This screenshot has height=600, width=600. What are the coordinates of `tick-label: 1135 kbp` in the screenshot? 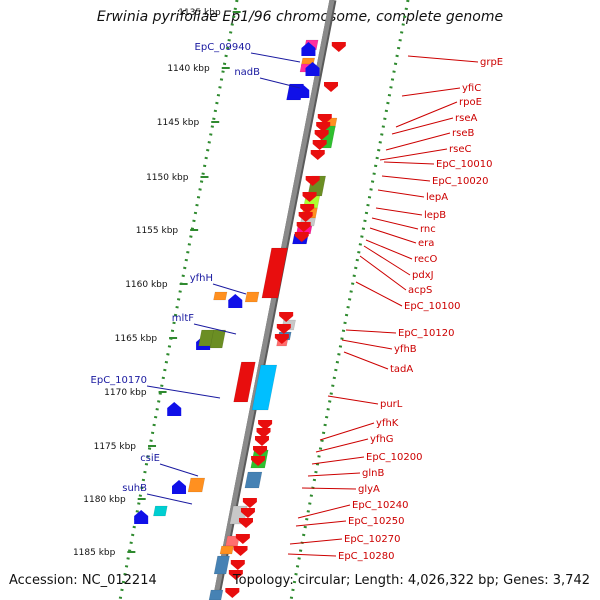 It's located at (199, 13).